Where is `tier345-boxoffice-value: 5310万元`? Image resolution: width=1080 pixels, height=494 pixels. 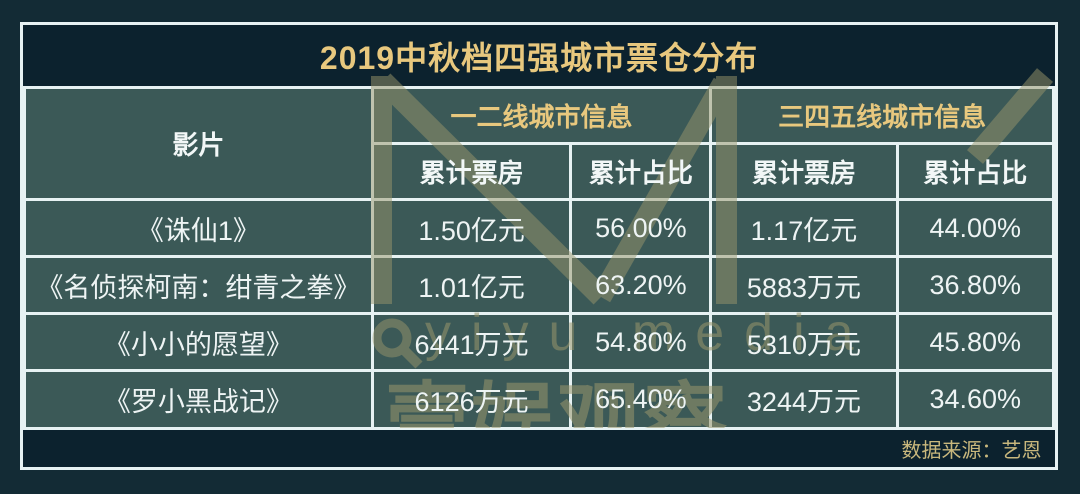 tier345-boxoffice-value: 5310万元 is located at coordinates (803, 344).